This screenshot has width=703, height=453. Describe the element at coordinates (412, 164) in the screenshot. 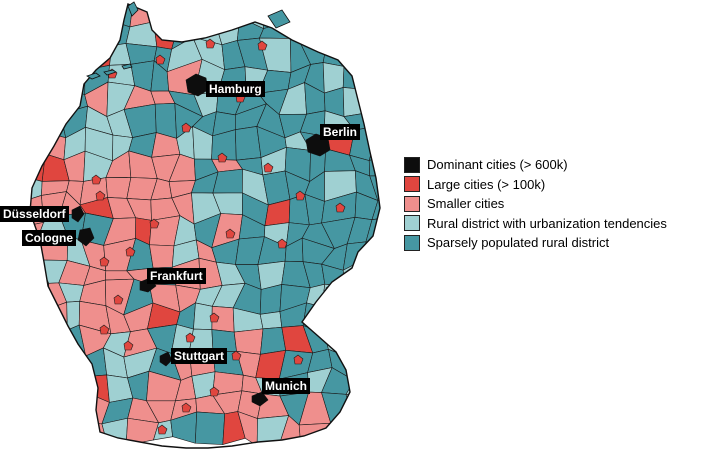

I see `legend-swatch-dominant` at that location.